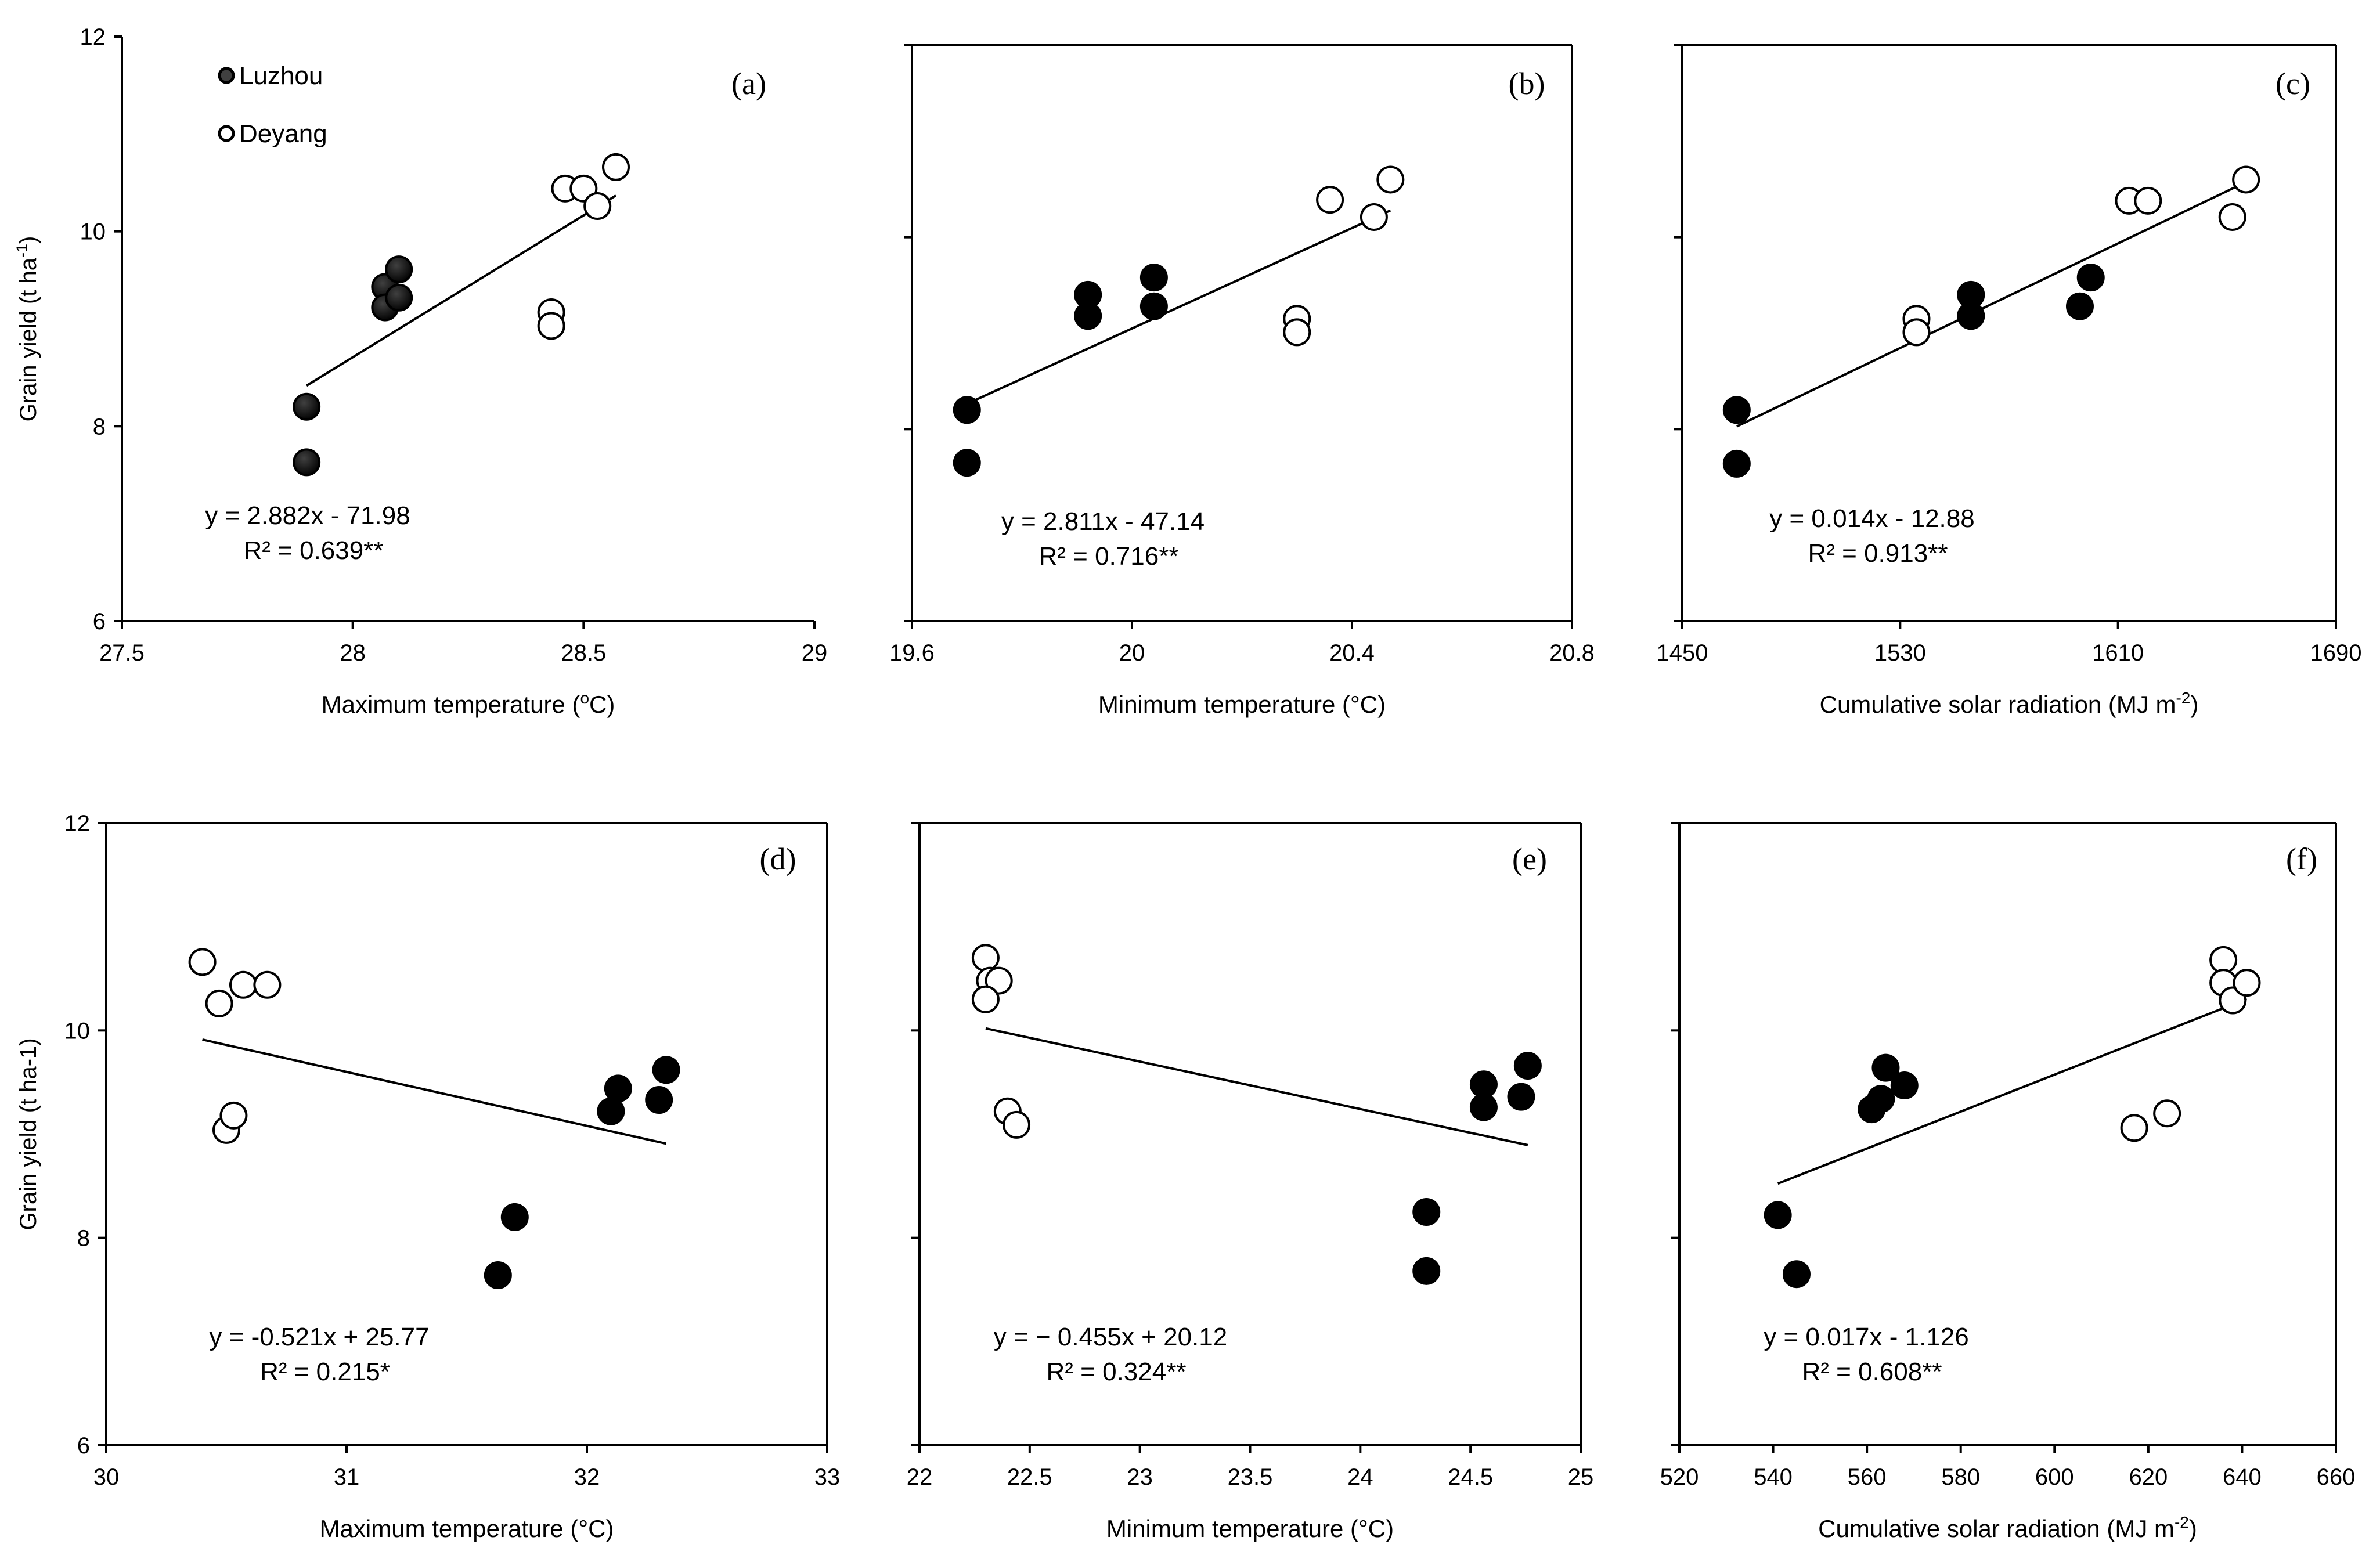  What do you see at coordinates (1140, 1477) in the screenshot?
I see `x-tick-label: 23` at bounding box center [1140, 1477].